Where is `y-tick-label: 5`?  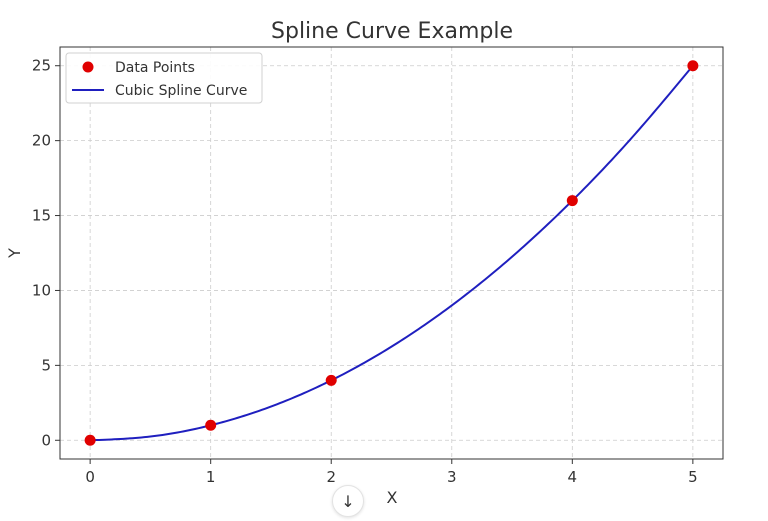 y-tick-label: 5 is located at coordinates (46, 365).